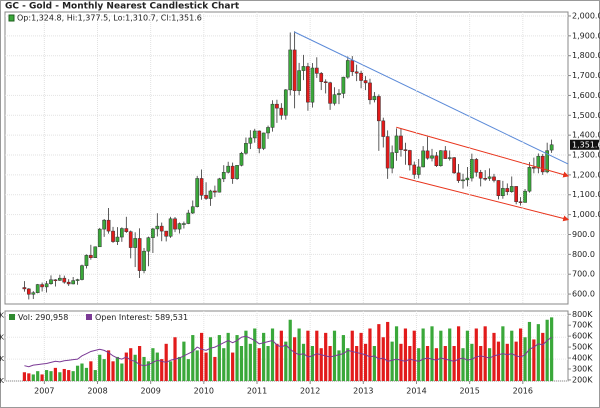 This screenshot has height=408, width=600. What do you see at coordinates (43, 317) in the screenshot?
I see `legend-text: Vol: 290,958` at bounding box center [43, 317].